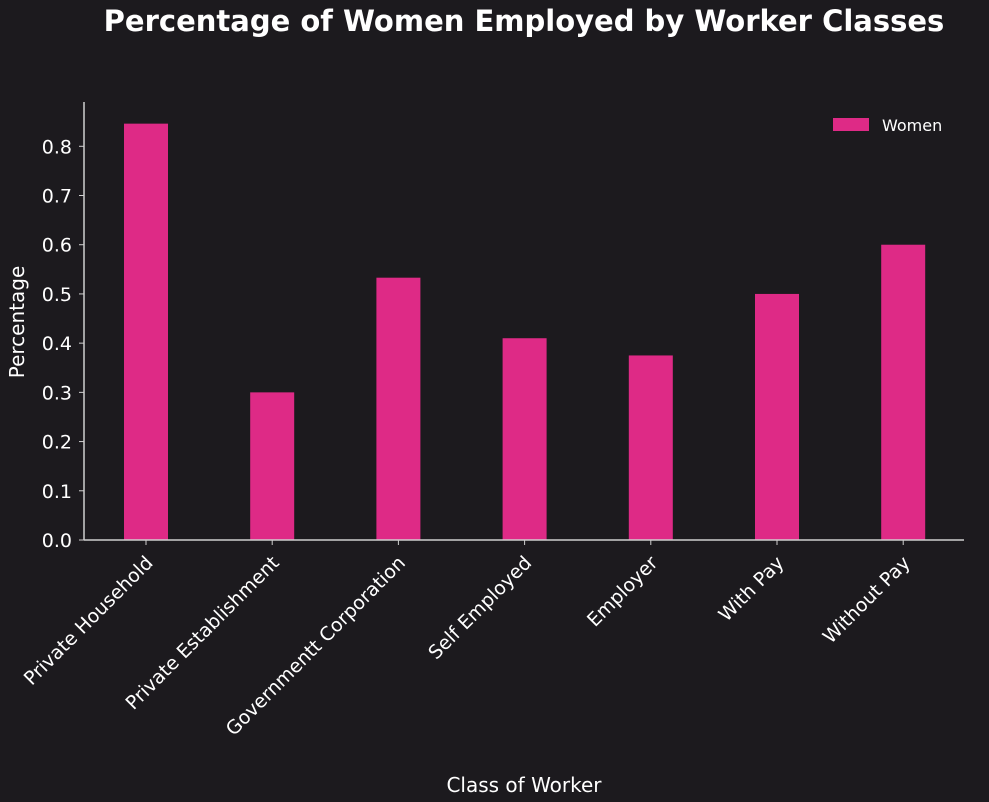 The width and height of the screenshot is (989, 802). I want to click on y-tick-label: 0.3, so click(57, 393).